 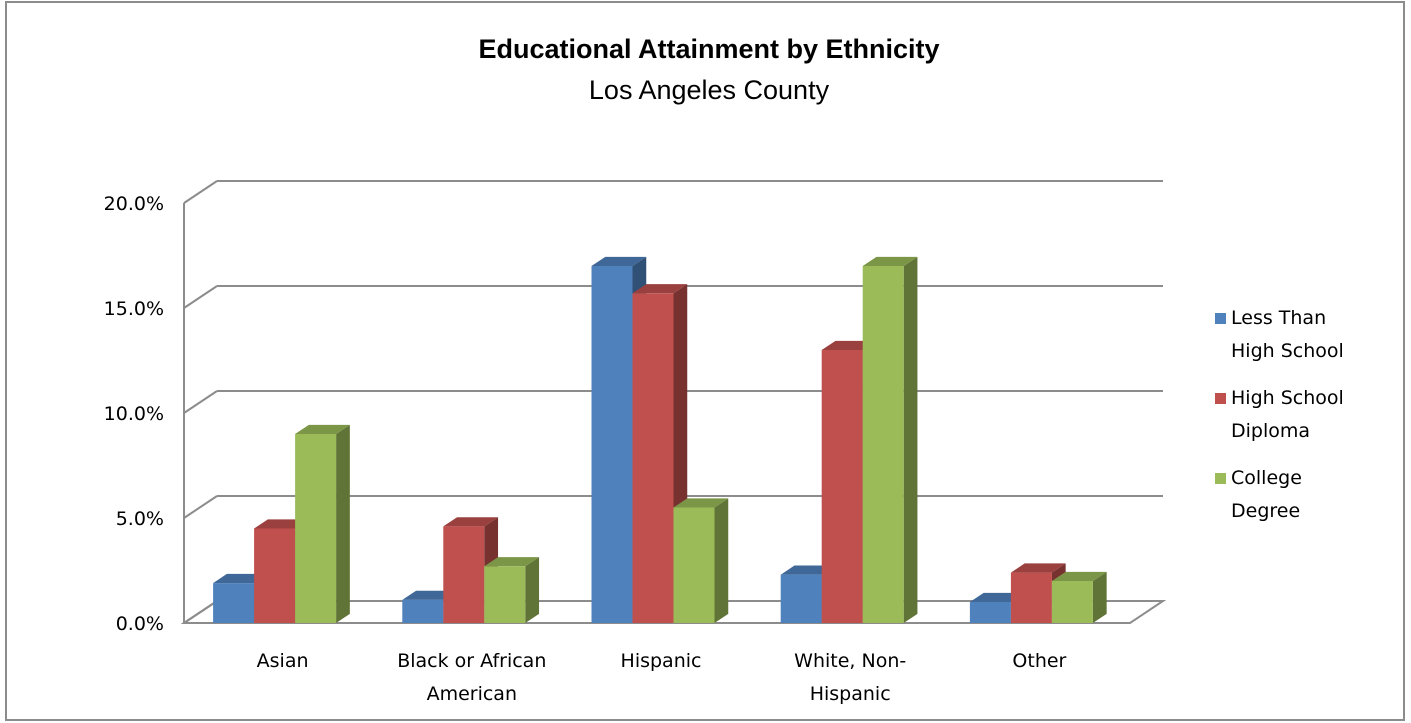 I want to click on x-tick-label-line: Asian, so click(x=283, y=661).